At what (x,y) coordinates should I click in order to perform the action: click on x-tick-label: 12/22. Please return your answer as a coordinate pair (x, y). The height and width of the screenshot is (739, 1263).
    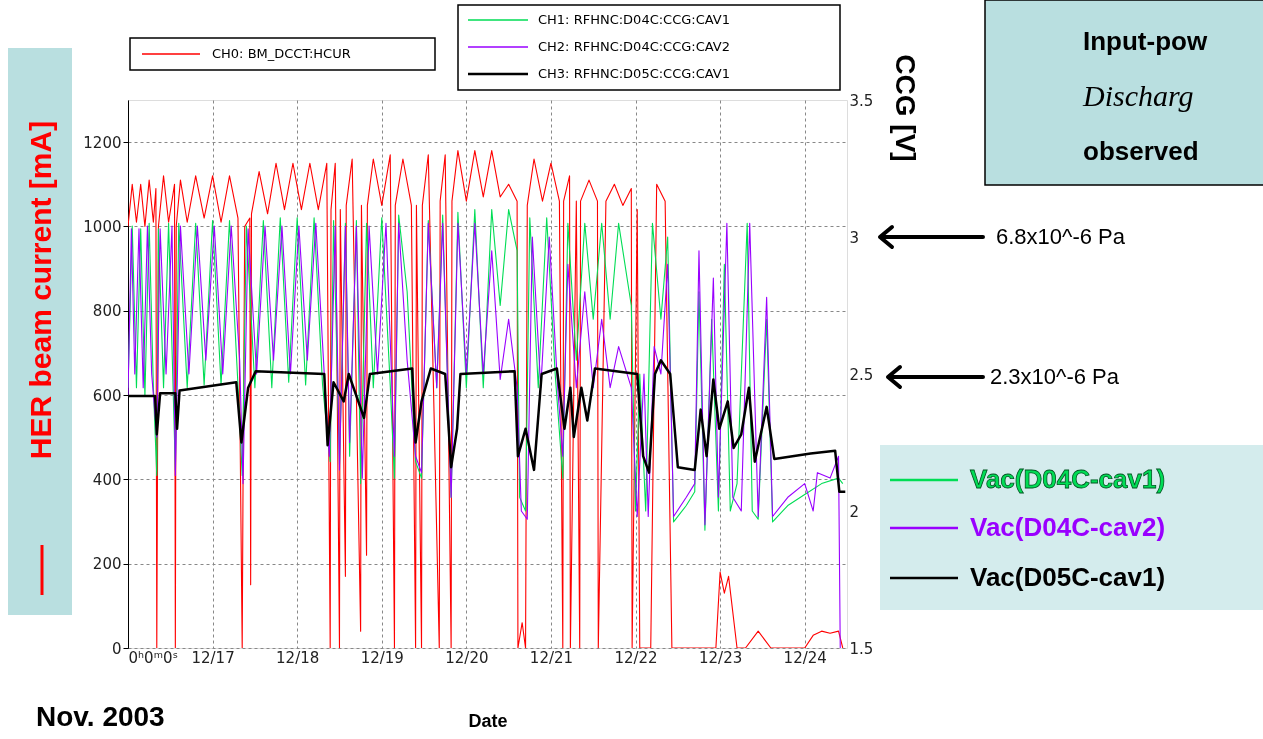
    Looking at the image, I should click on (636, 657).